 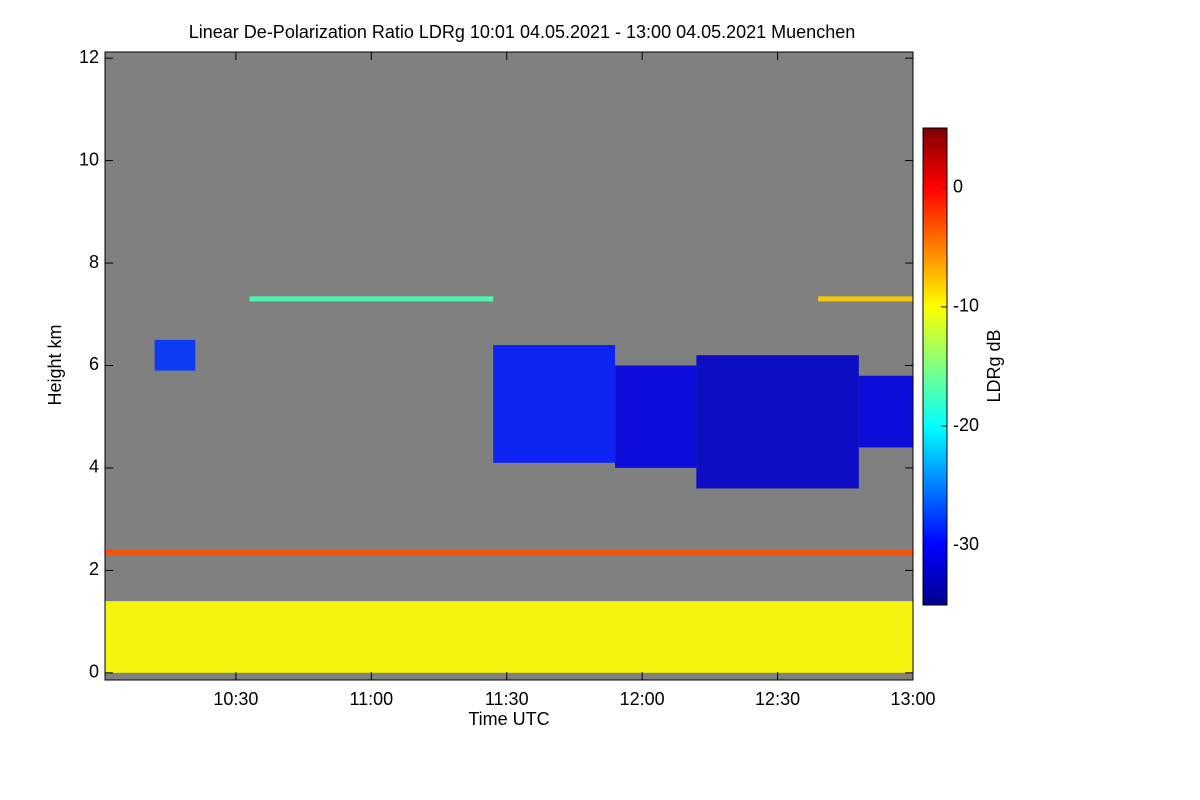 What do you see at coordinates (994, 365) in the screenshot?
I see `colorbar-label: LDRg dB` at bounding box center [994, 365].